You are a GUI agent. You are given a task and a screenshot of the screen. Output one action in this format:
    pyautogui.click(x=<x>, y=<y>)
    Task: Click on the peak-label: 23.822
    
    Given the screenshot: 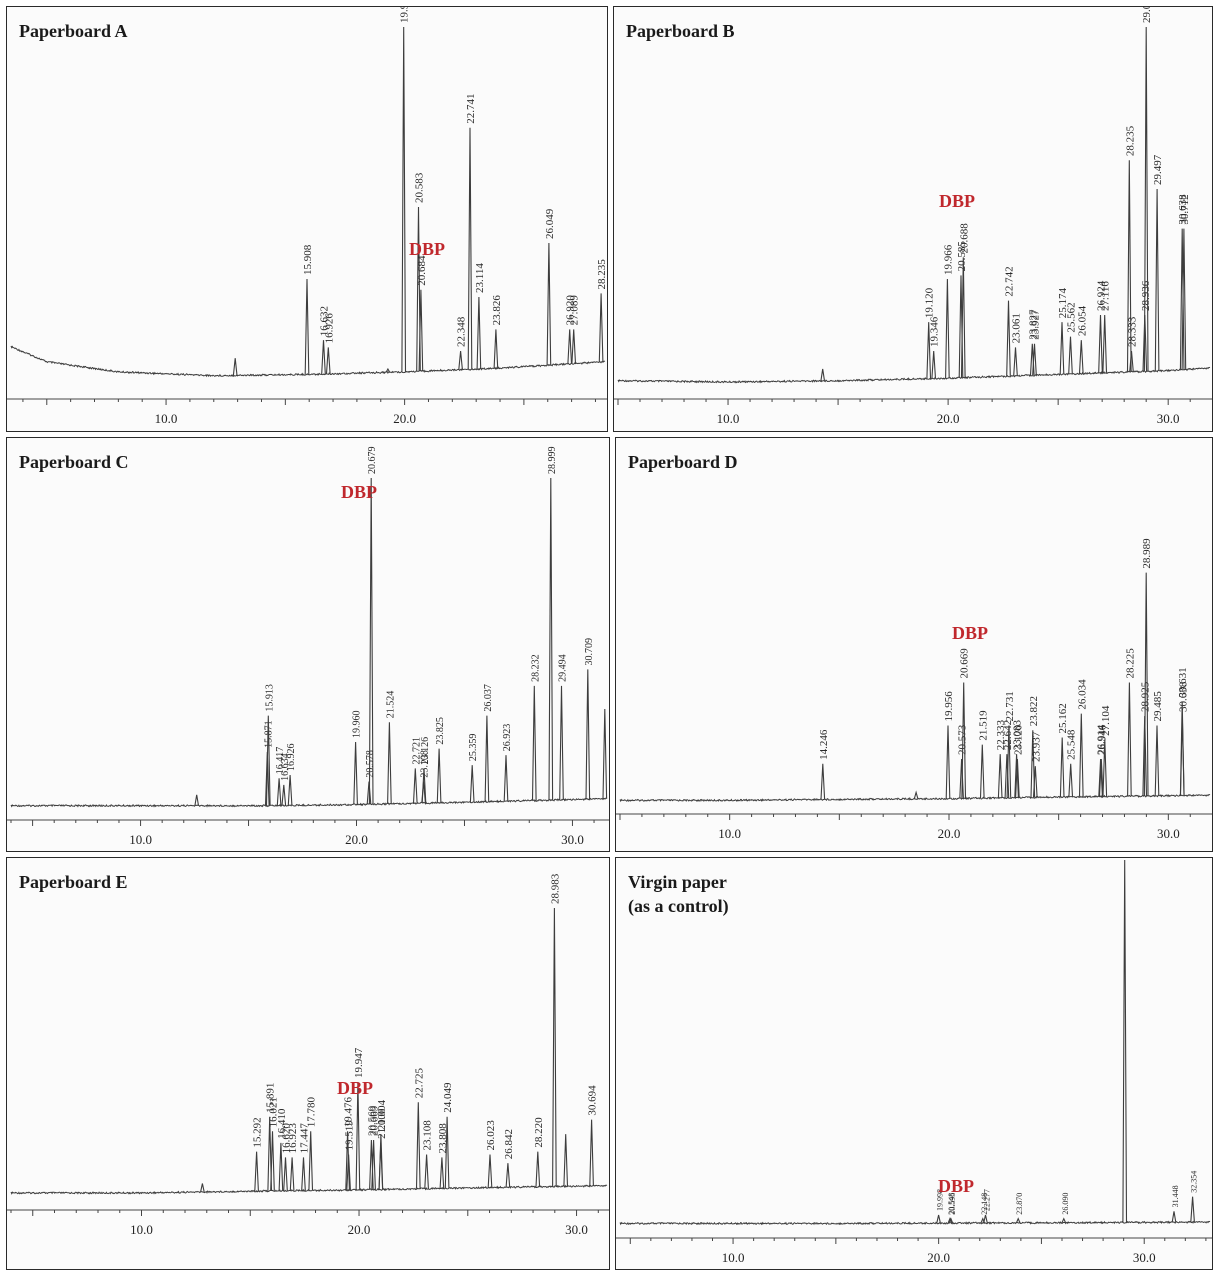 What is the action you would take?
    pyautogui.click(x=1034, y=711)
    